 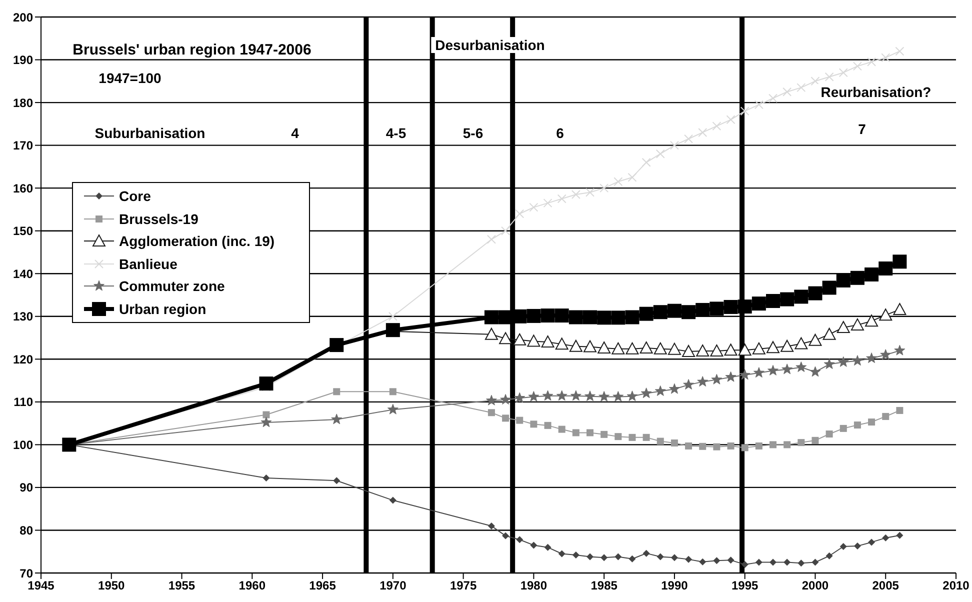 I want to click on x-tick-label: 2010, so click(x=956, y=585).